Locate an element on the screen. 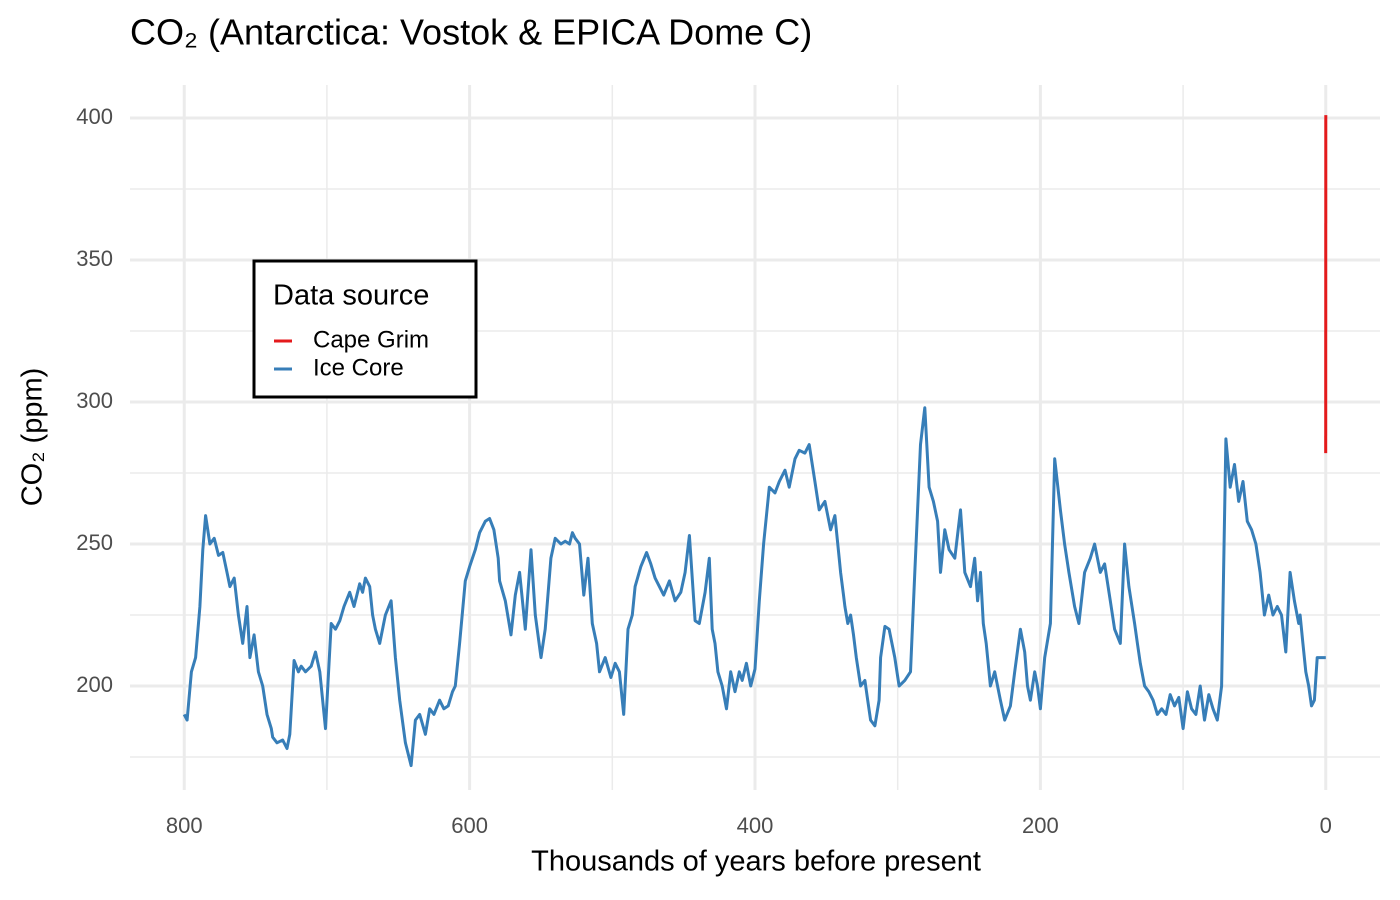 Image resolution: width=1400 pixels, height=900 pixels. y-tick-label: 200 is located at coordinates (94, 684).